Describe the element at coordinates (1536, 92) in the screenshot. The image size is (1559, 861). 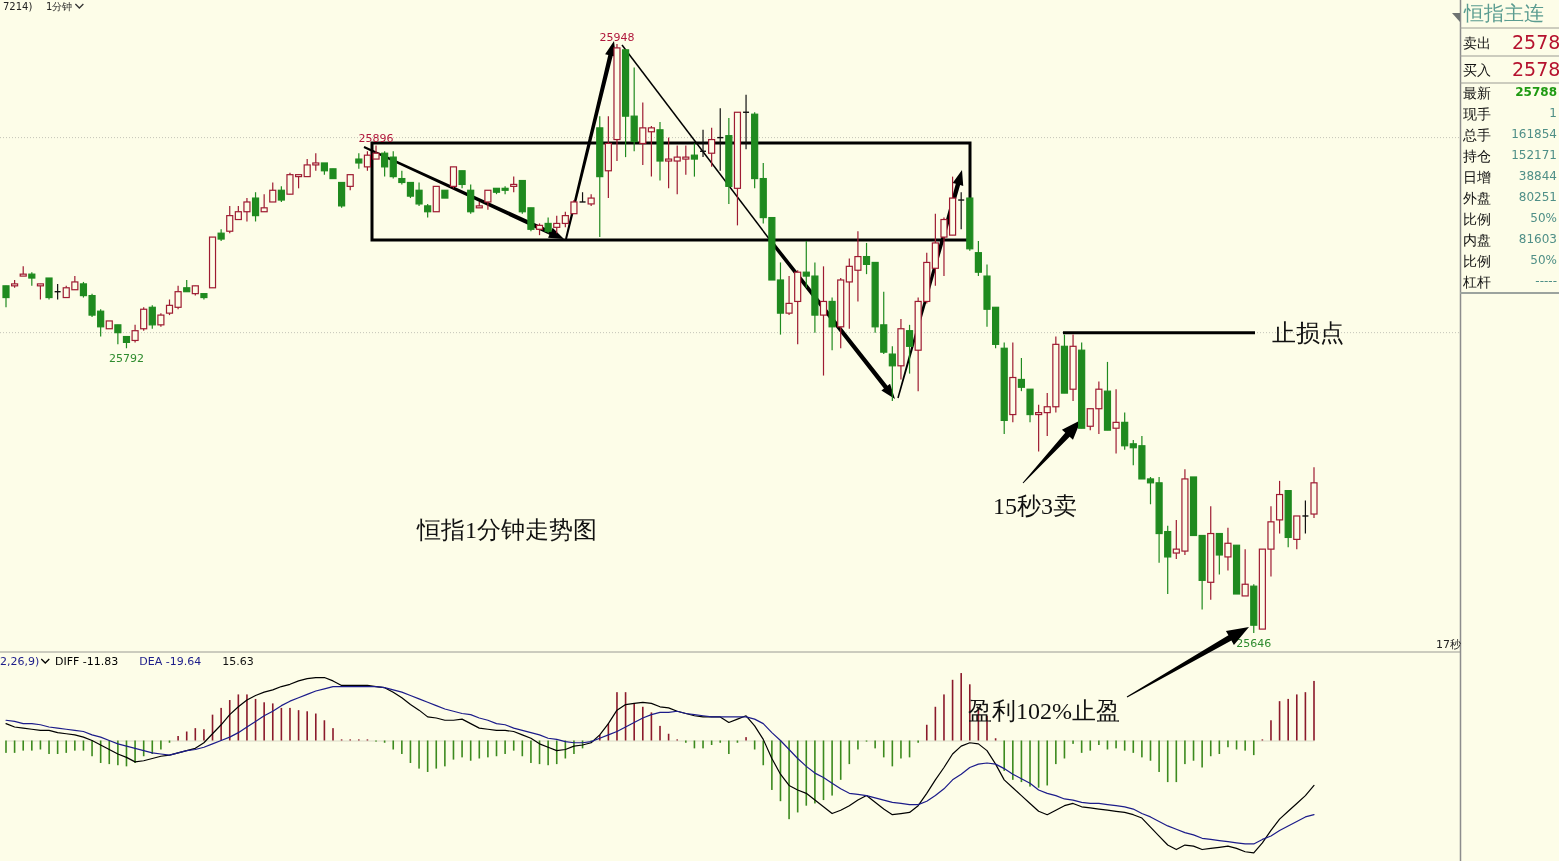
I see `text: 25788` at that location.